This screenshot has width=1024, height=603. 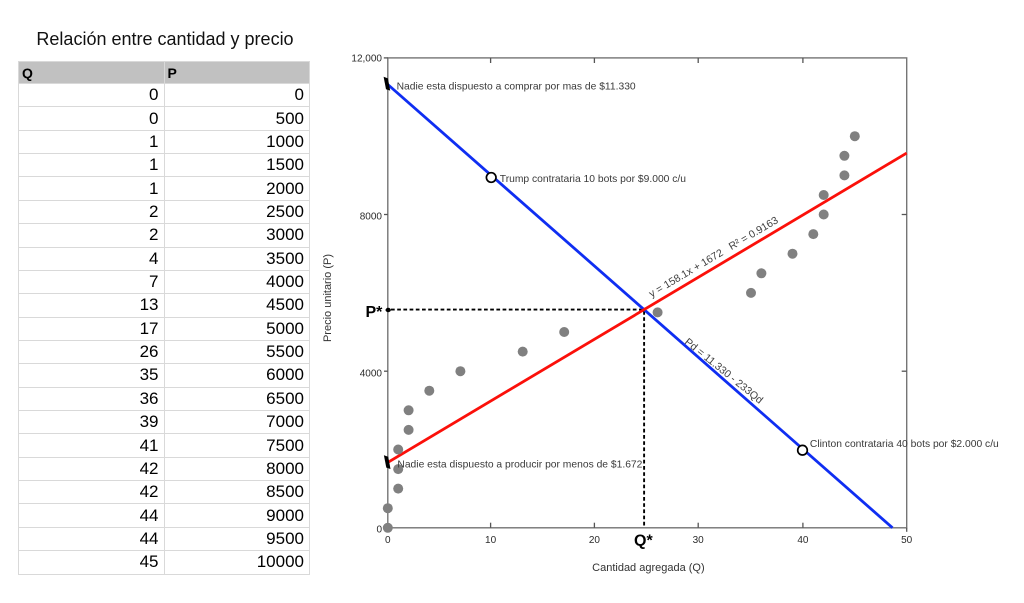 I want to click on svg-text: 10, so click(x=491, y=540).